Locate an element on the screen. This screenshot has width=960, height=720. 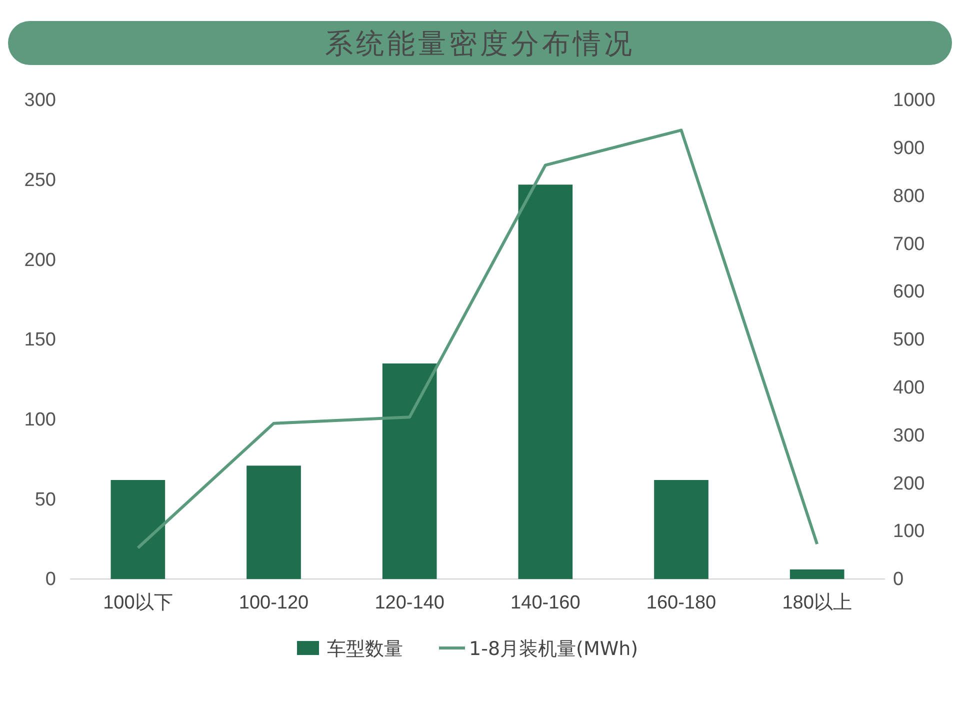
legend-label: 车型数量 is located at coordinates (365, 649).